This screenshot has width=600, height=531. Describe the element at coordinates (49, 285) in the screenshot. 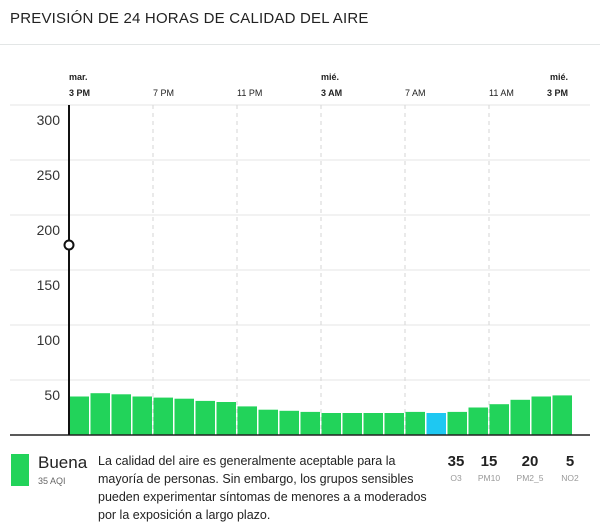

I see `y-tick-label: 150` at that location.